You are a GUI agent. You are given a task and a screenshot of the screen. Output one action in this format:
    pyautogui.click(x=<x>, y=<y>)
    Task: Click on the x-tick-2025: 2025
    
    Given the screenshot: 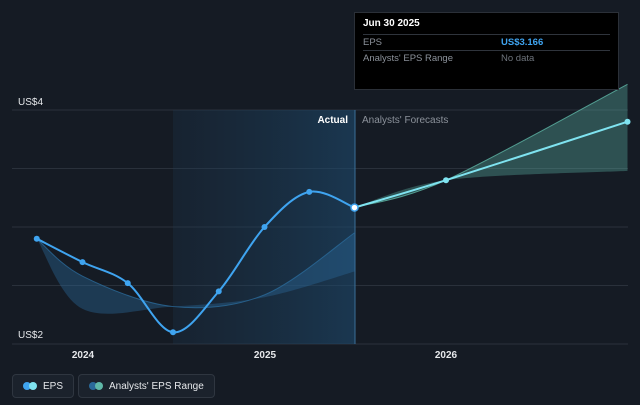 What is the action you would take?
    pyautogui.click(x=265, y=355)
    